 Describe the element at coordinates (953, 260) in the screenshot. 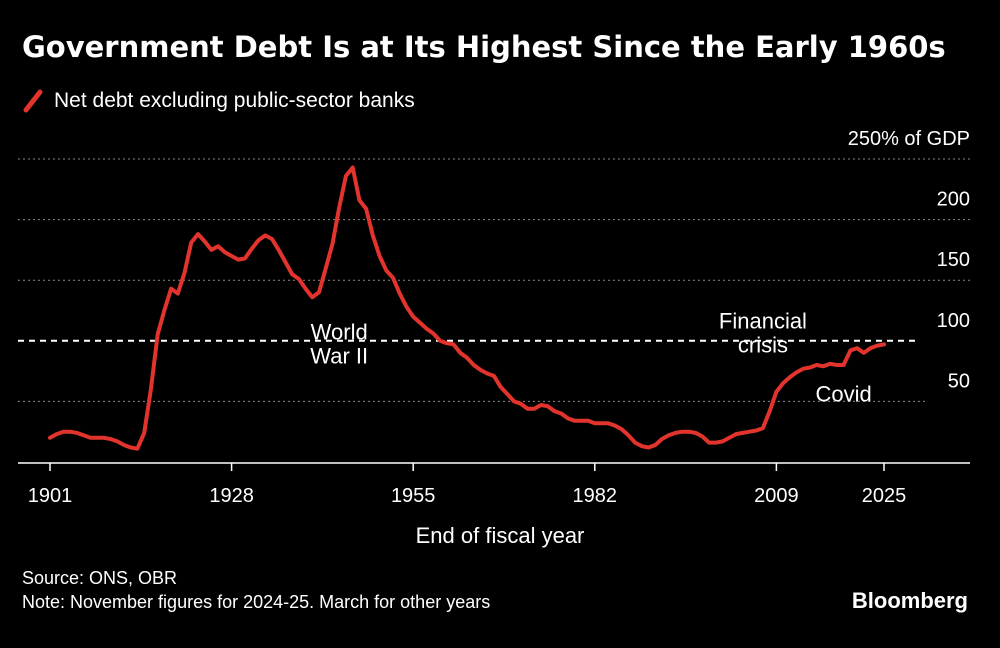

I see `y-tick-label-150: 150` at that location.